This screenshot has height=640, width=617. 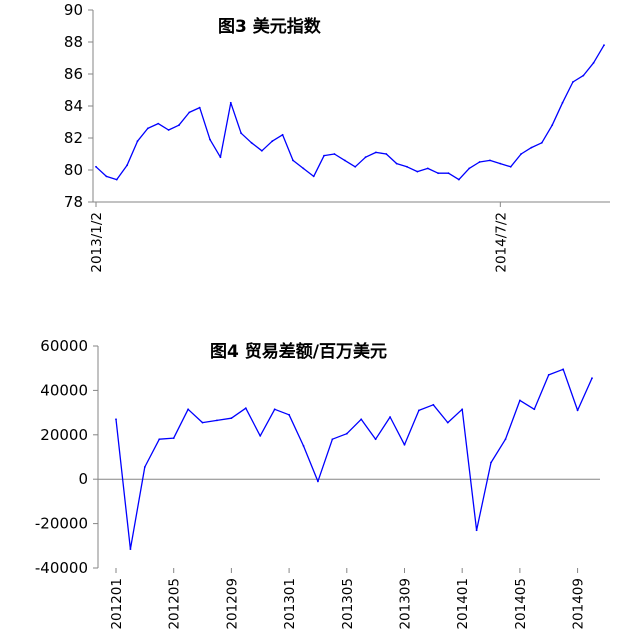 What do you see at coordinates (64, 390) in the screenshot?
I see `y-tick-label: 40000` at bounding box center [64, 390].